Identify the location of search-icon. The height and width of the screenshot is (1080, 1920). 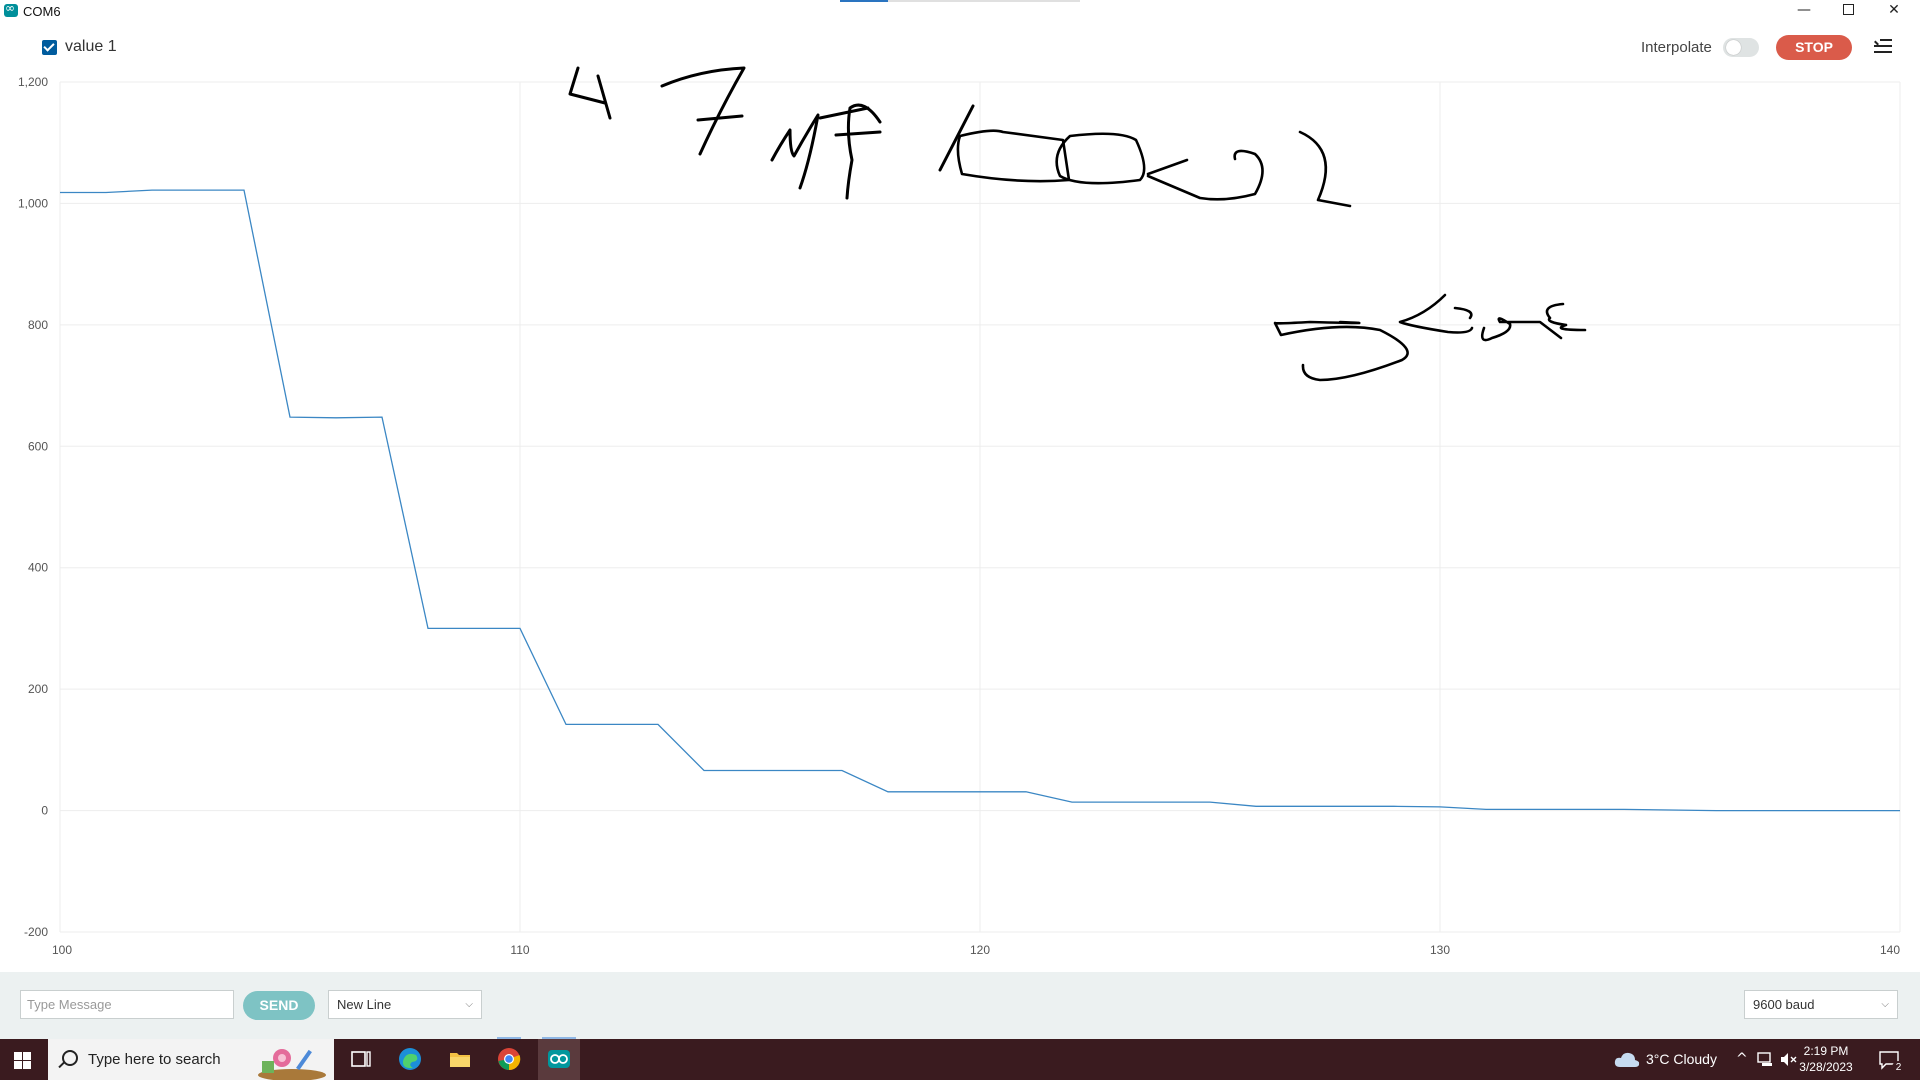
(70, 1058).